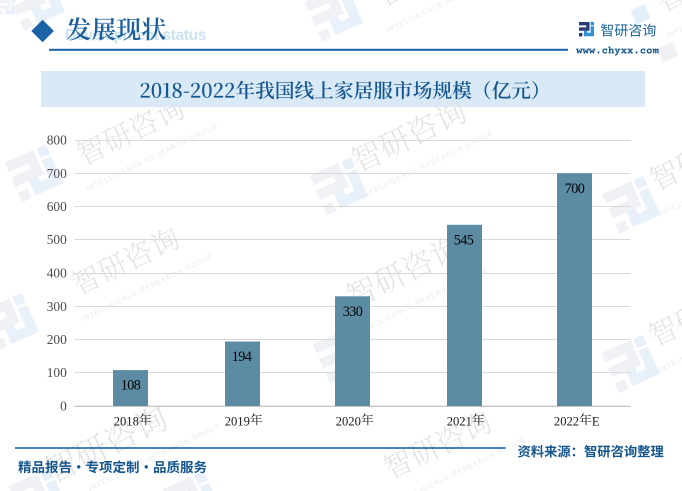  I want to click on svg-text: 2022, so click(566, 421).